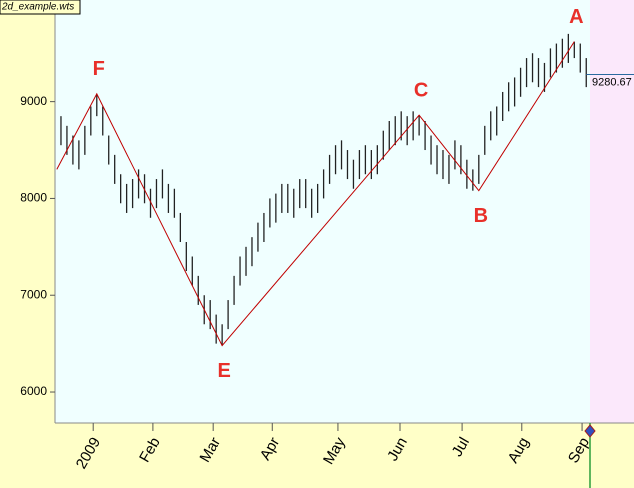 The width and height of the screenshot is (634, 488). Describe the element at coordinates (421, 90) in the screenshot. I see `wave-label: C` at that location.